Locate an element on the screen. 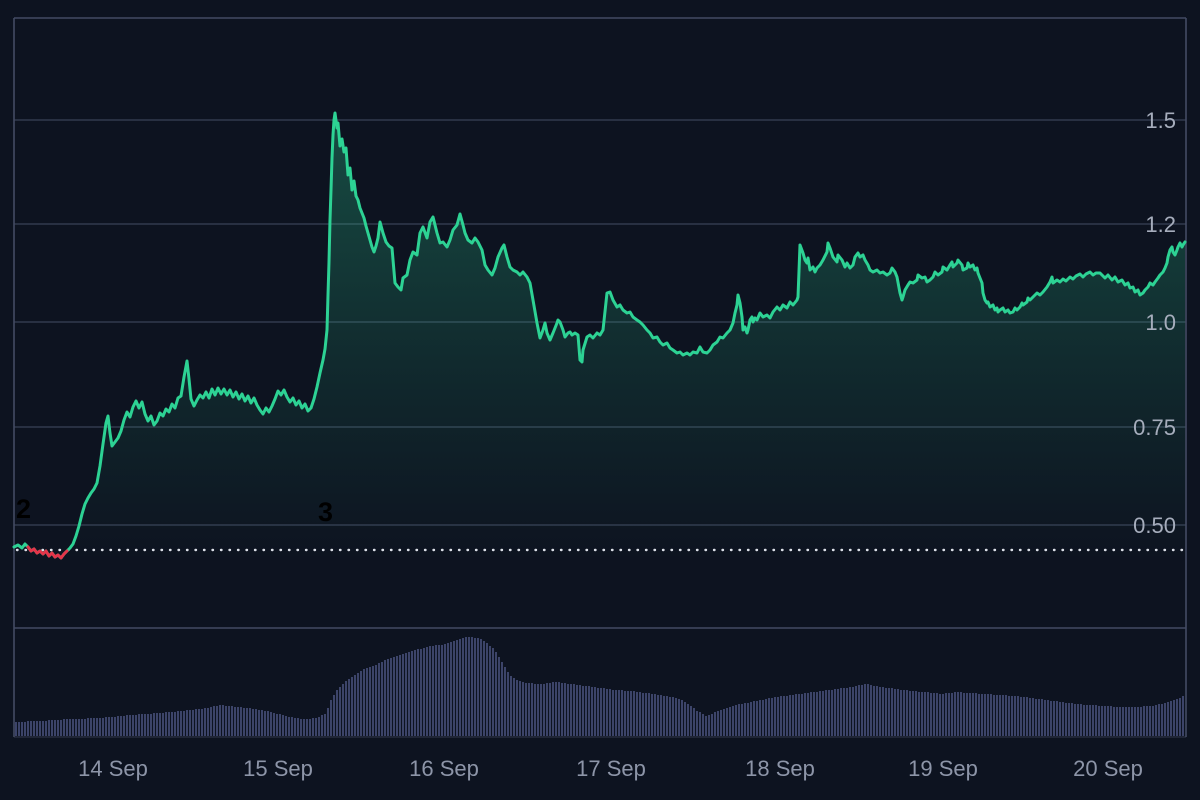 This screenshot has height=800, width=1200. y-axis-tick-label: 1.5 is located at coordinates (1160, 120).